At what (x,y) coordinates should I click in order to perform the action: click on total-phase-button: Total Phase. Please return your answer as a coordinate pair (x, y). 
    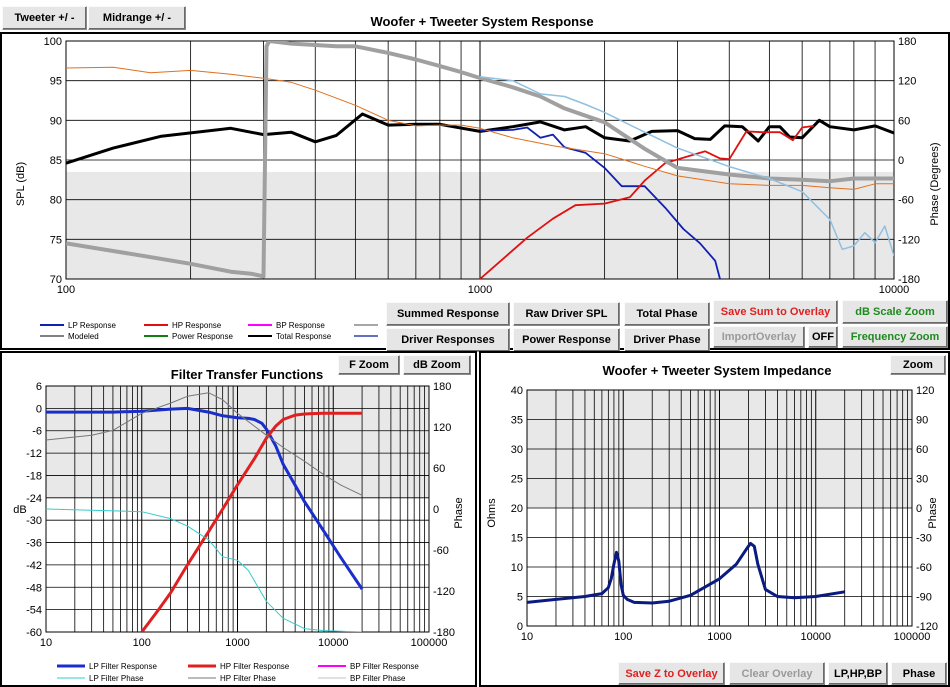
    Looking at the image, I should click on (667, 314).